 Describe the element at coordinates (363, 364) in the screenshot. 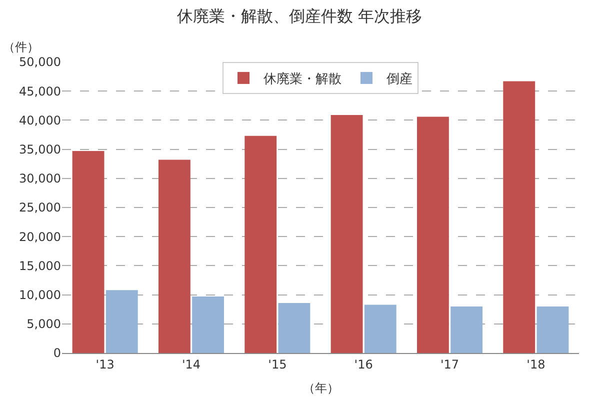

I see `x-tick-label: '16` at that location.